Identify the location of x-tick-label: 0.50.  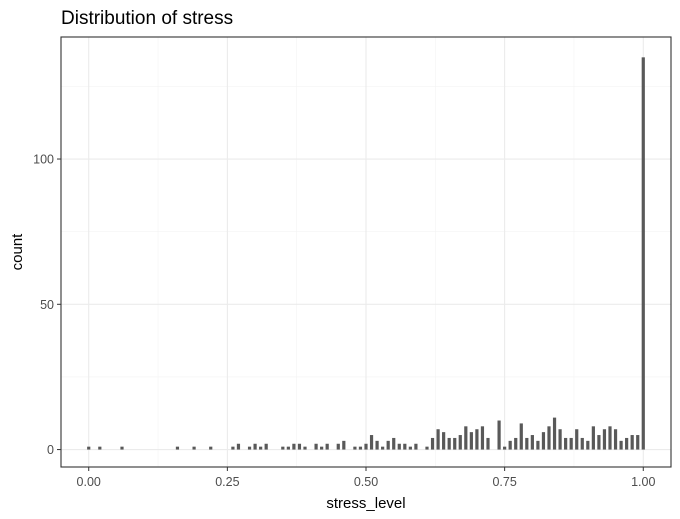
(366, 482).